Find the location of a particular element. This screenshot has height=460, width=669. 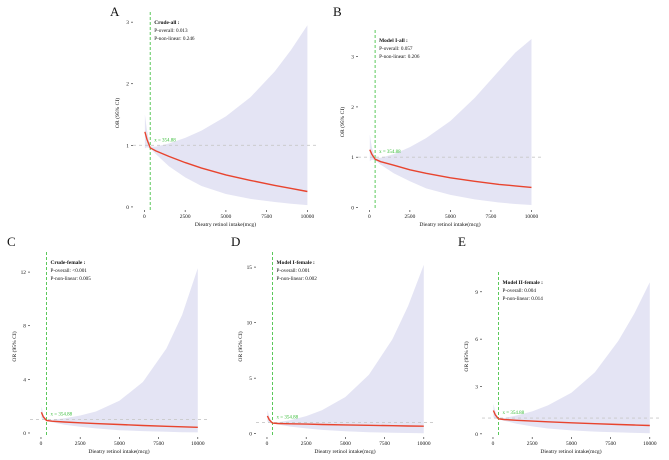

panel-letter: C is located at coordinates (11, 241).